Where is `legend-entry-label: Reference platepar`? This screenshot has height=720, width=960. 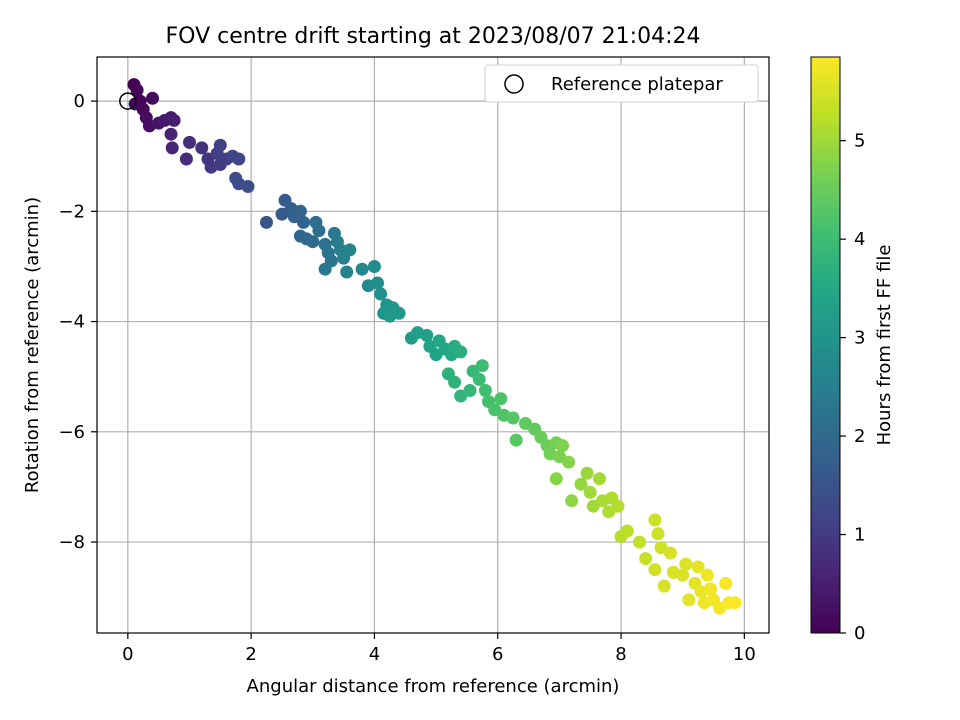
legend-entry-label: Reference platepar is located at coordinates (637, 84).